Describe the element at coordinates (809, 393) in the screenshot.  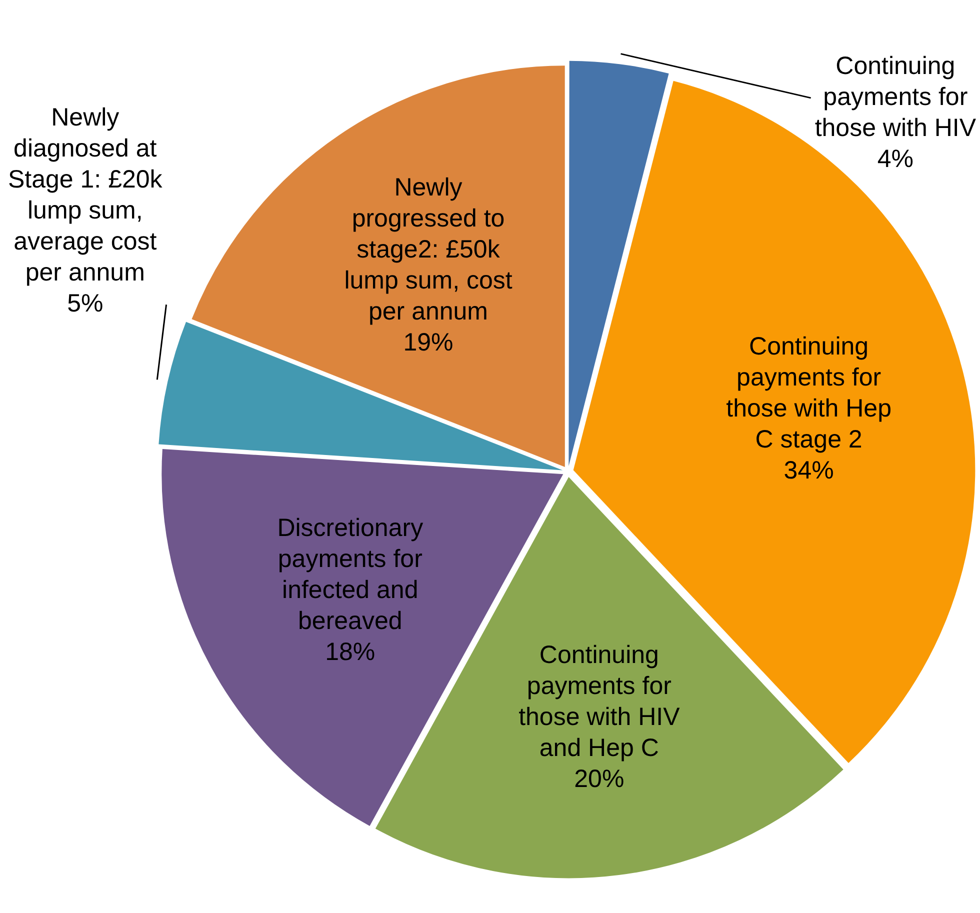
I see `slice-label: Continuing payments for those with Hep C stage 2` at that location.